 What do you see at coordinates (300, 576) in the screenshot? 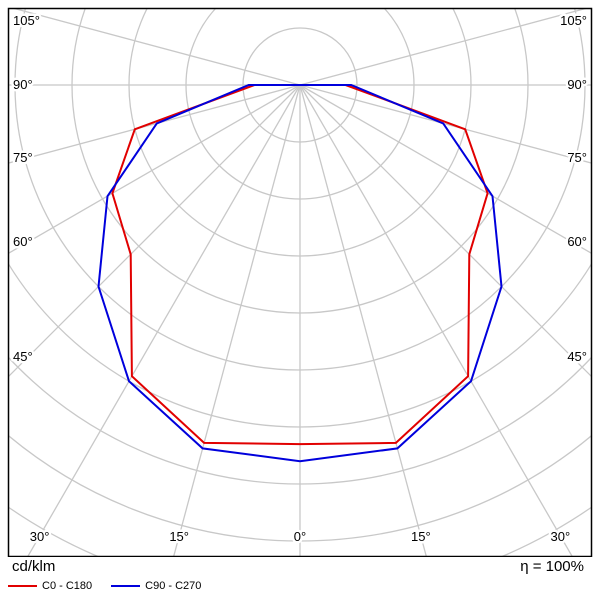
I see `chart-legend: cd/klm C0 - C180 C90 - C270 η = 100%` at bounding box center [300, 576].